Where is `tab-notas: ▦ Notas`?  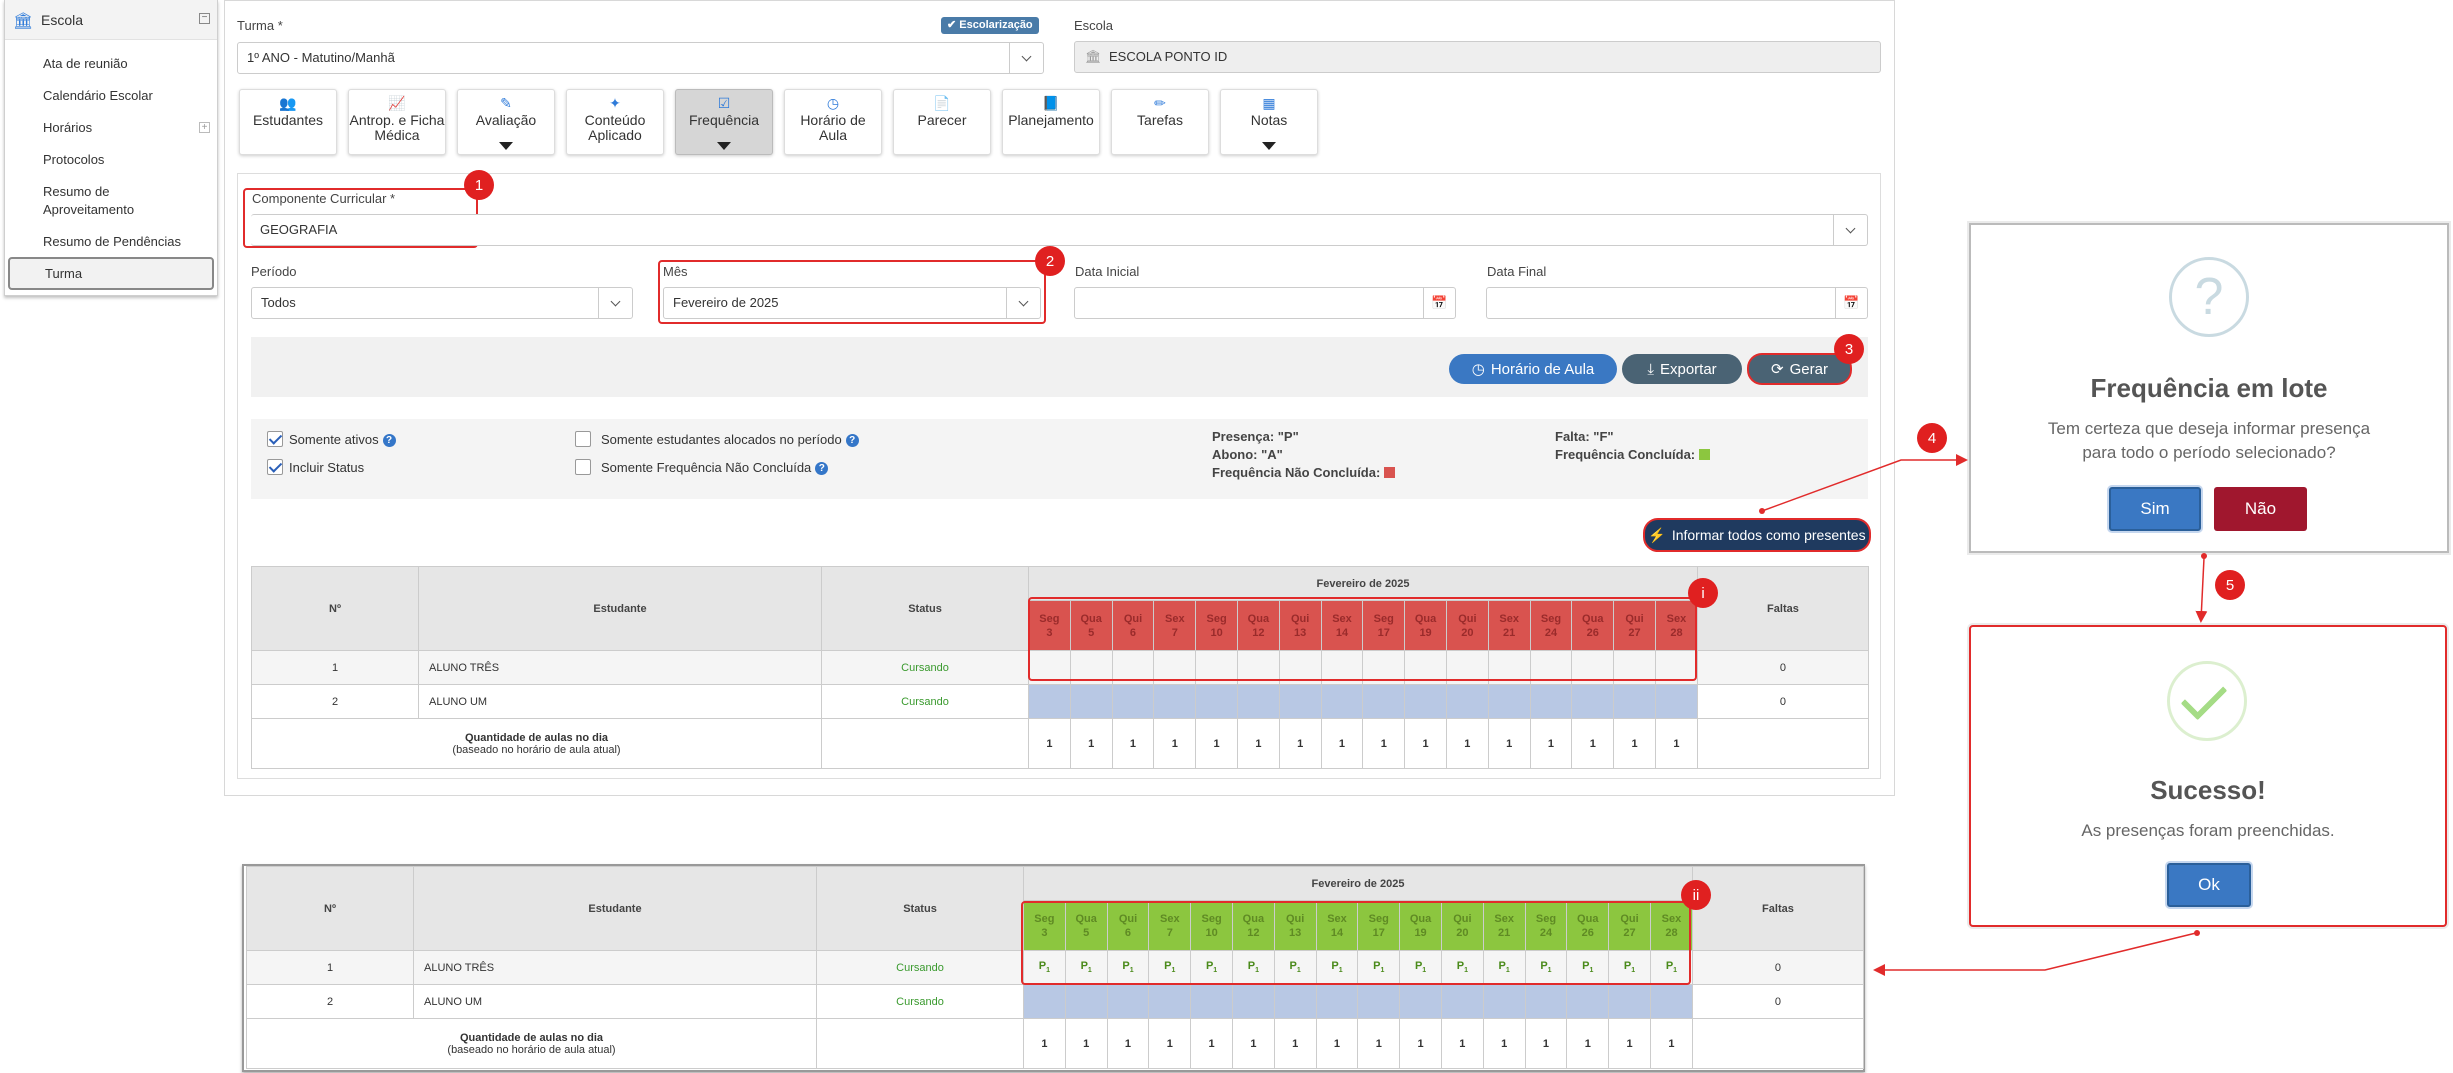 tab-notas: ▦ Notas is located at coordinates (1269, 122).